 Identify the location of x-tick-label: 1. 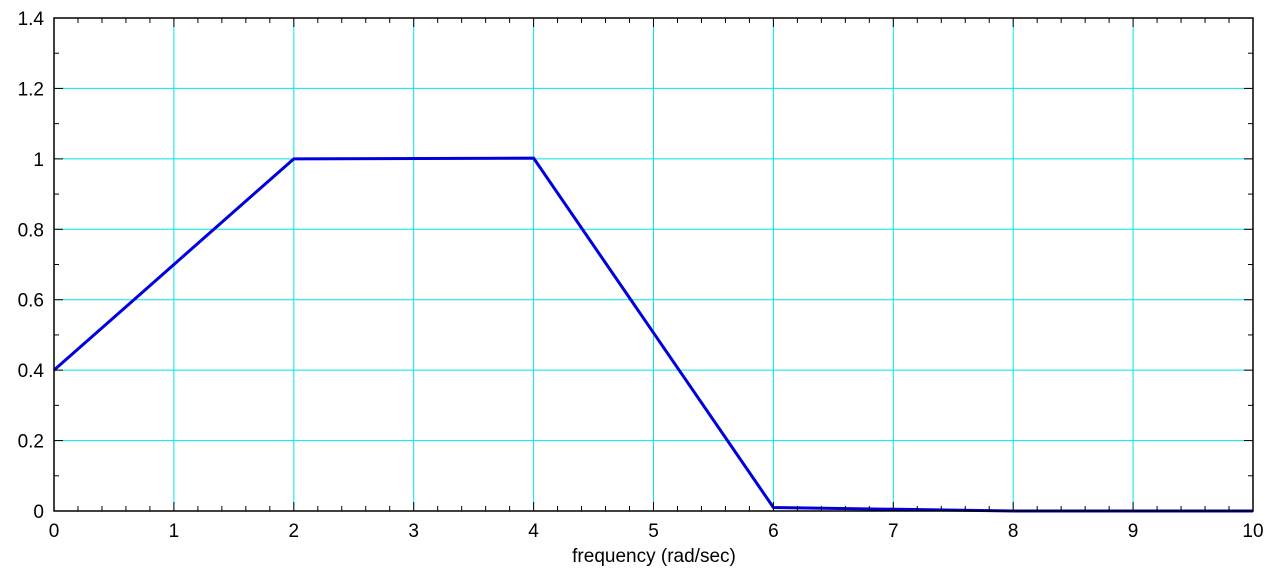
(174, 531).